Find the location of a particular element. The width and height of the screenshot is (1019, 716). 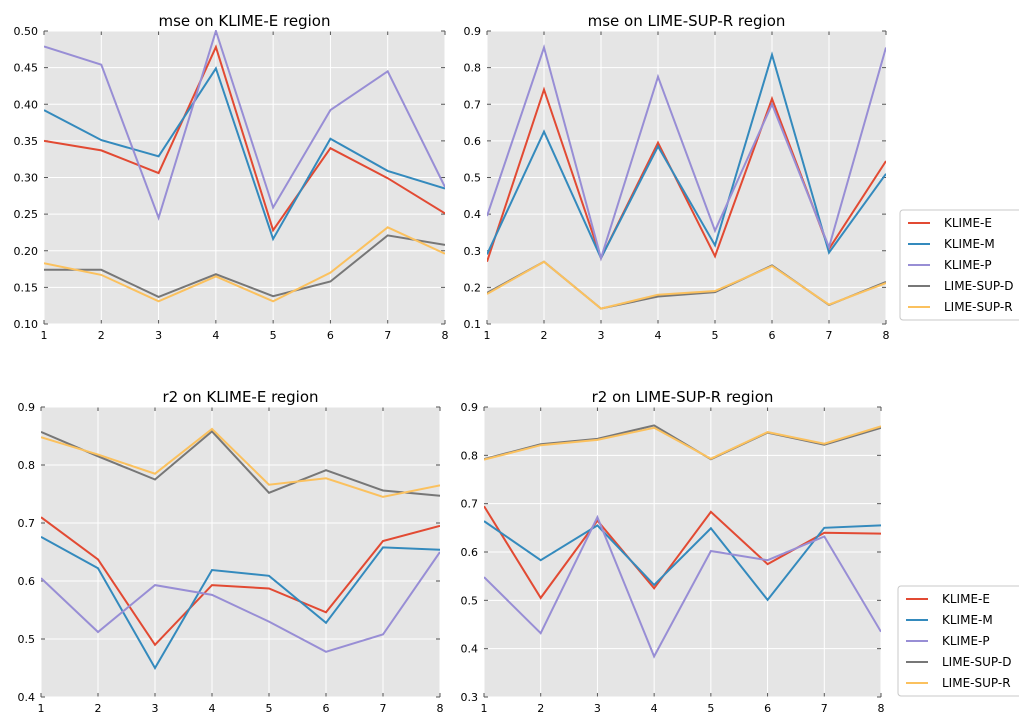

y-tick-label: 0.45 is located at coordinates (26, 68).